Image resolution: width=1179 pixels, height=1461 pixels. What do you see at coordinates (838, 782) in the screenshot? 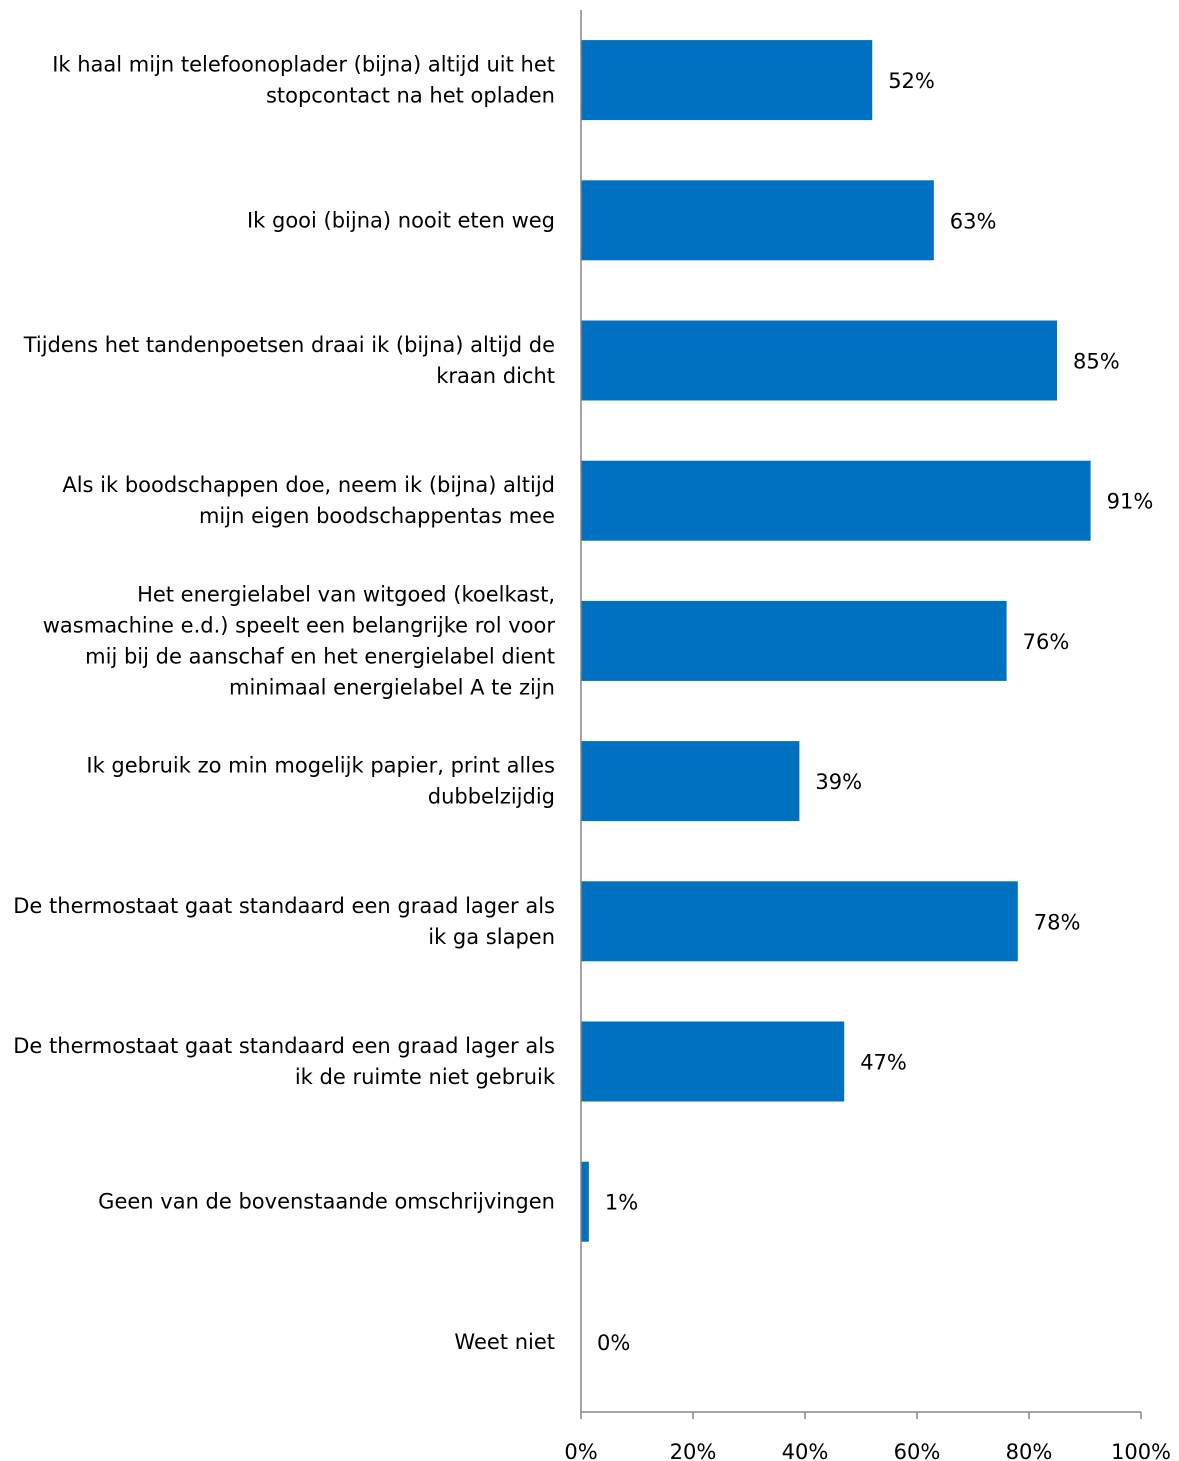
I see `value-label-6: 39%` at bounding box center [838, 782].